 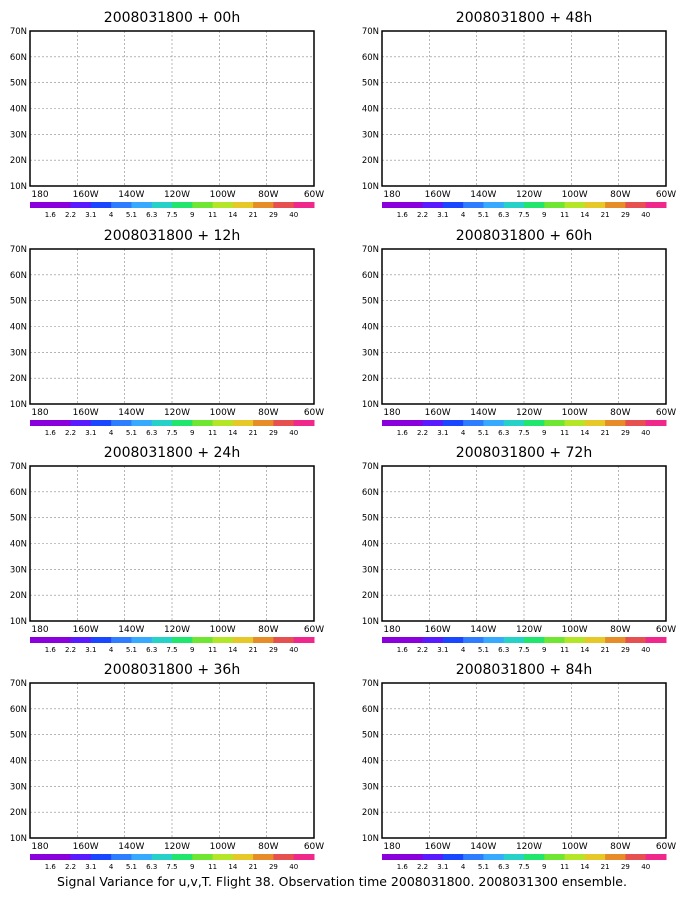 What do you see at coordinates (314, 195) in the screenshot?
I see `lon-tick-label: 60W` at bounding box center [314, 195].